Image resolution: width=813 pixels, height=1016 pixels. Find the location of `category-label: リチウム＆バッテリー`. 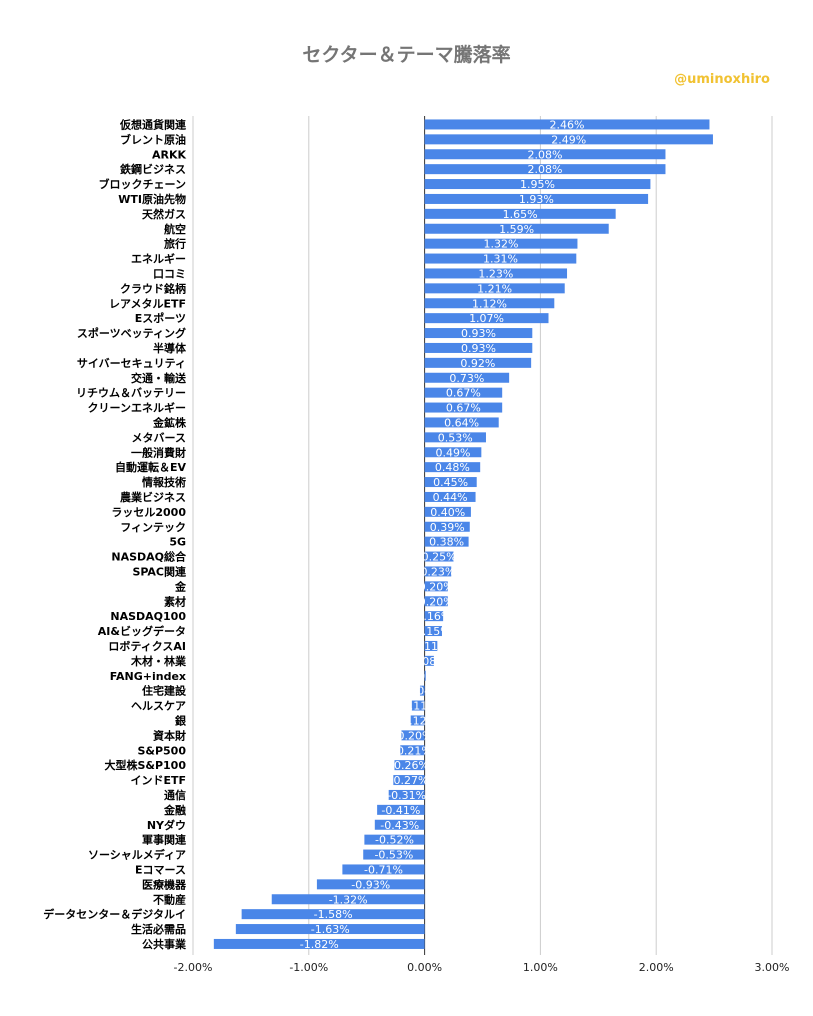

category-label: リチウム＆バッテリー is located at coordinates (131, 393).